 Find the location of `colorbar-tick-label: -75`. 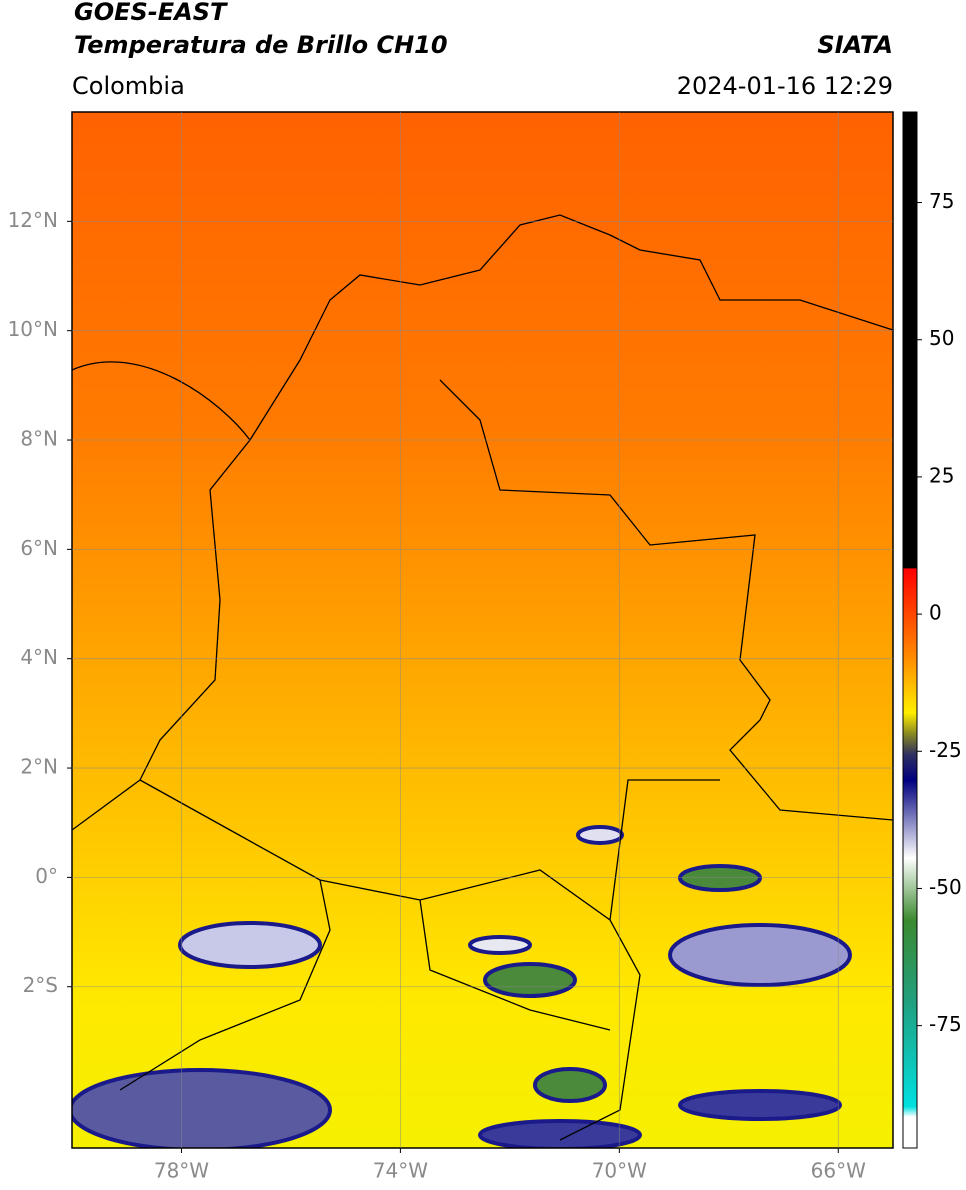

colorbar-tick-label: -75 is located at coordinates (945, 1024).